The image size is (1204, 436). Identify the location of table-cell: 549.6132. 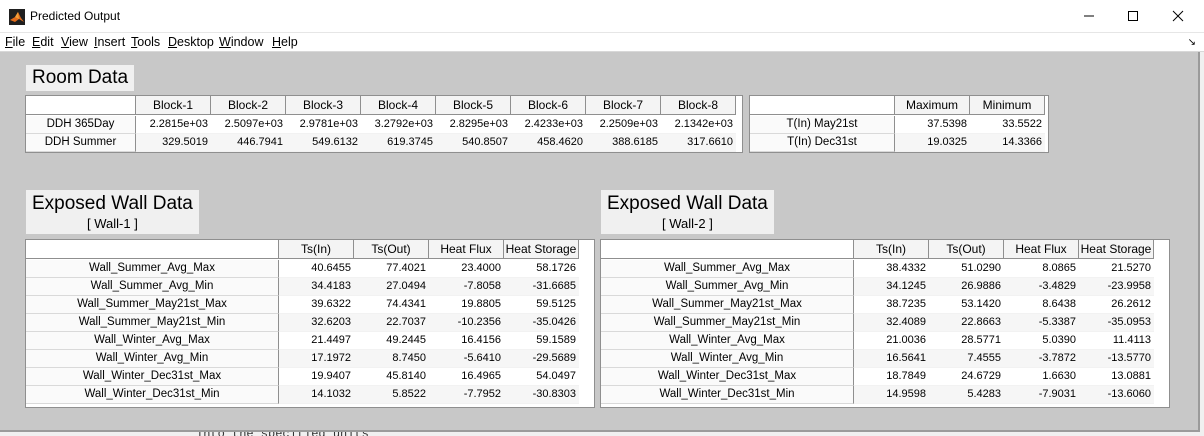
(323, 143).